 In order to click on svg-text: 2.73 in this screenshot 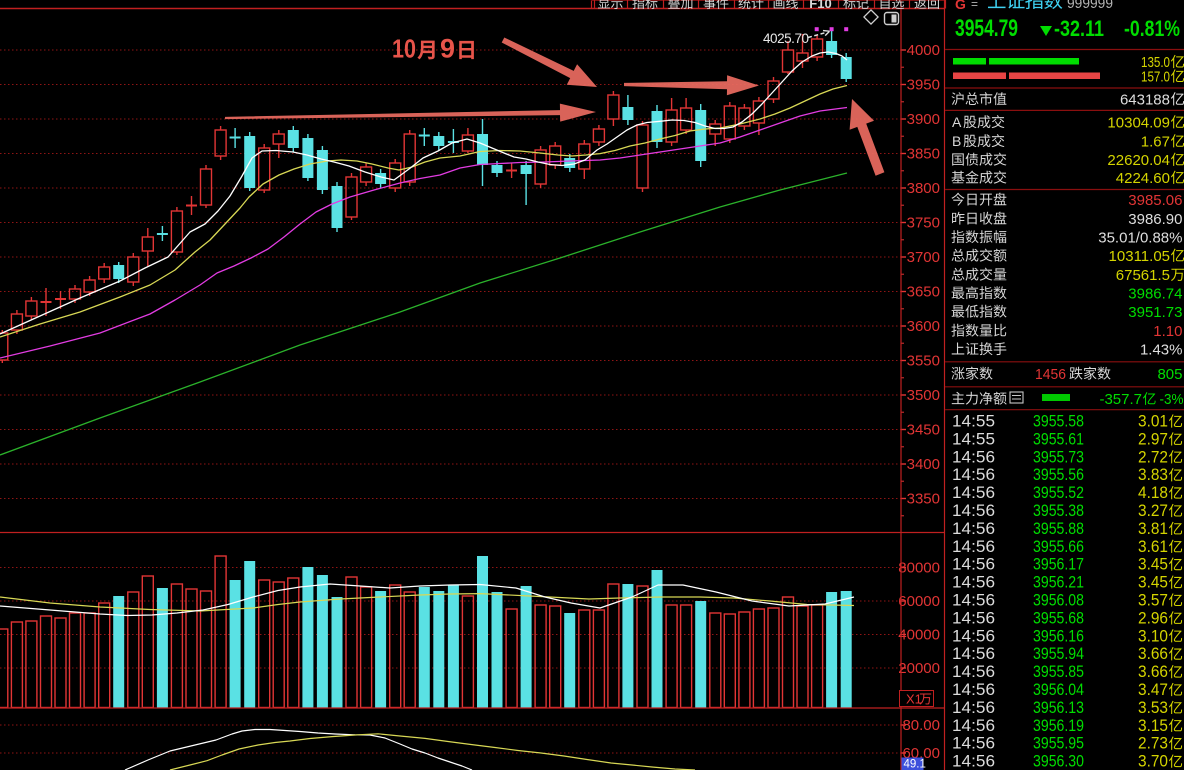, I will do `click(1153, 744)`.